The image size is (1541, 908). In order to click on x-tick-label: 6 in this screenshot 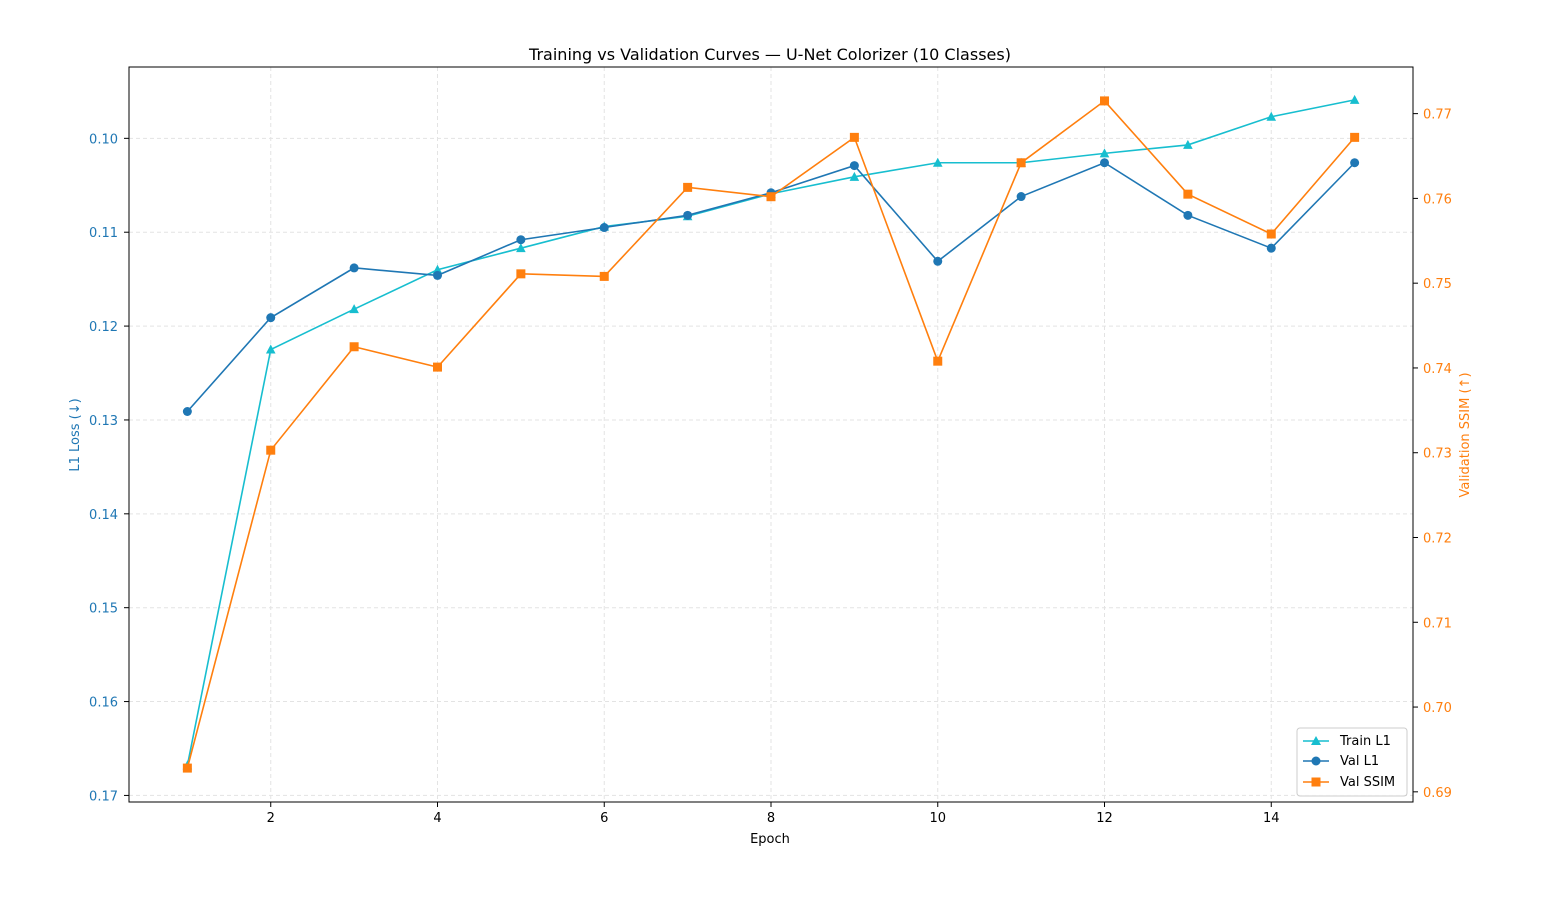, I will do `click(604, 818)`.